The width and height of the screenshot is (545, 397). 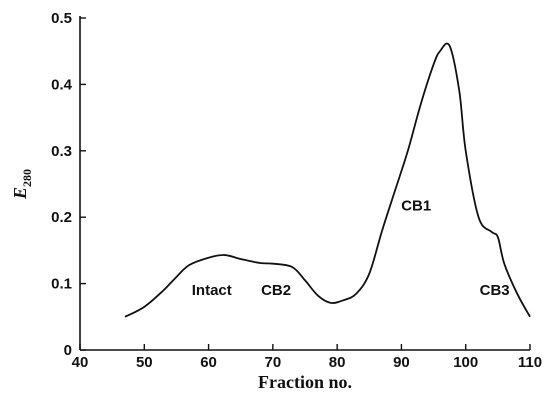 What do you see at coordinates (305, 382) in the screenshot?
I see `x-axis-title: Fraction no.` at bounding box center [305, 382].